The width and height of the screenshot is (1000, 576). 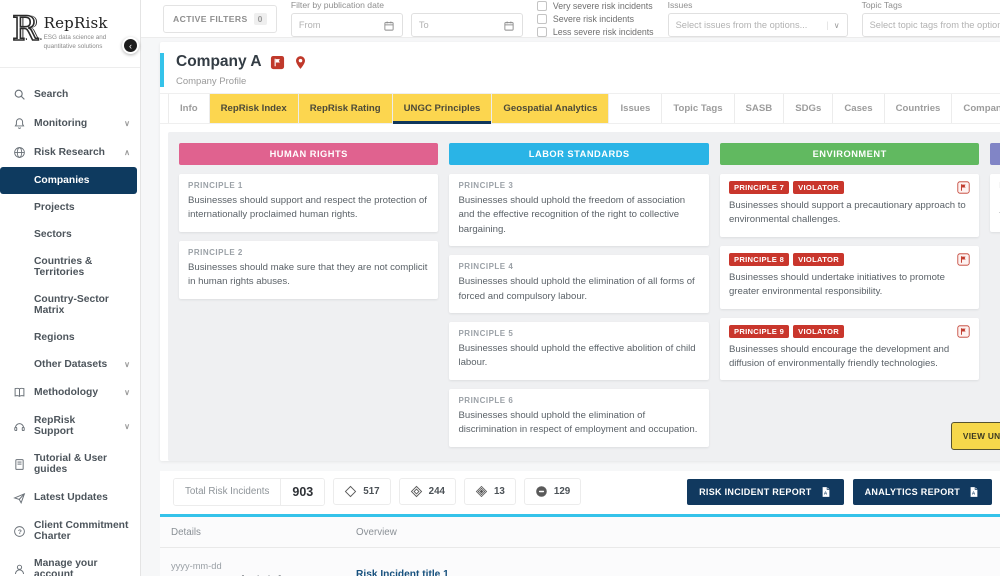 What do you see at coordinates (215, 252) in the screenshot?
I see `principle-label: PRINCIPLE 2` at bounding box center [215, 252].